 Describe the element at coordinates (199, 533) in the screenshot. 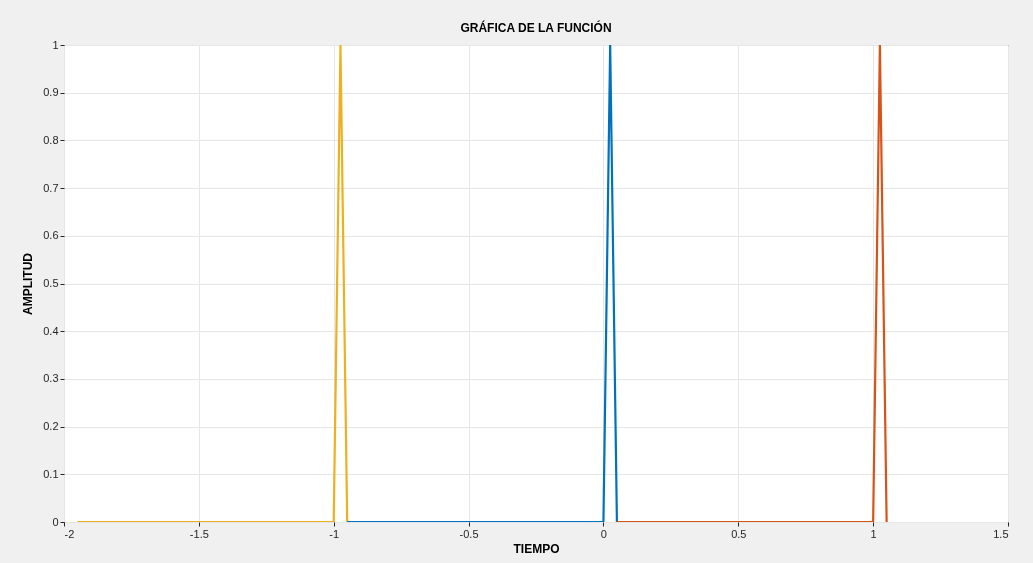

I see `x-tick-label: -1.5` at that location.